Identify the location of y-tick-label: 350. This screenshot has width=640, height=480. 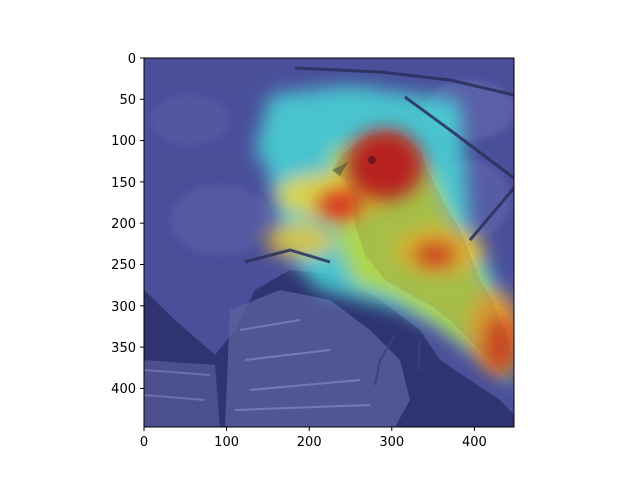
(123, 348).